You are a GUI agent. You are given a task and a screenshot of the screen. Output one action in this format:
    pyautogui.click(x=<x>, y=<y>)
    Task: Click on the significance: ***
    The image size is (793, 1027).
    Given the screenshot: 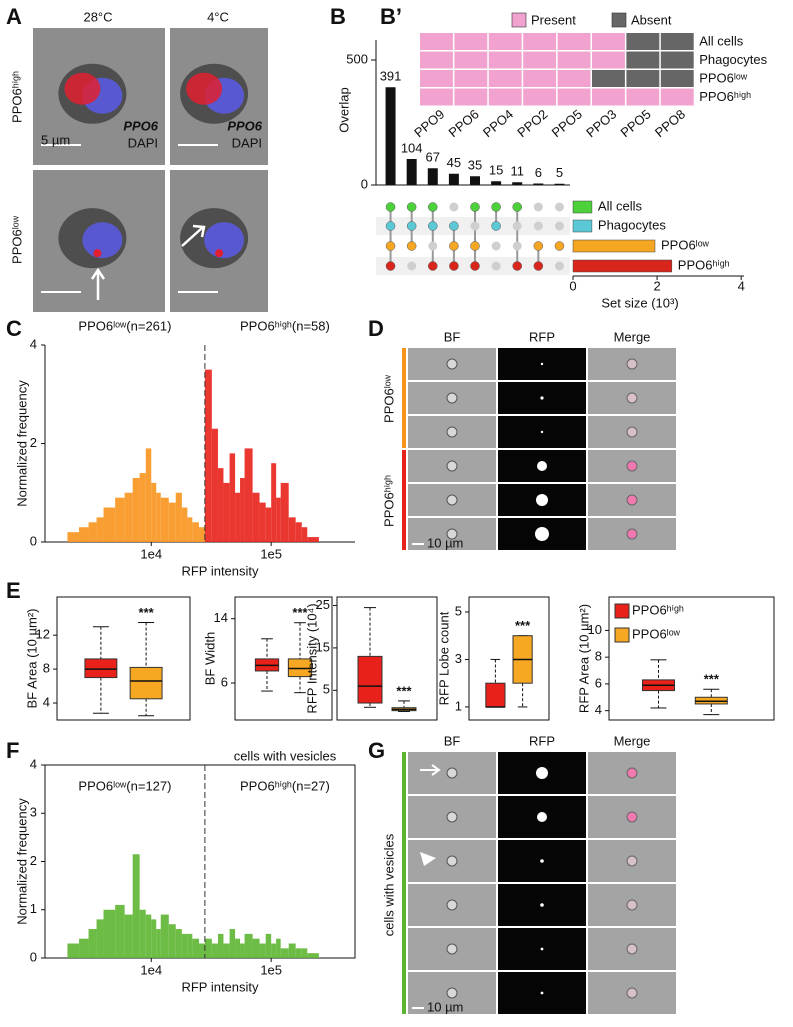 What is the action you would take?
    pyautogui.click(x=404, y=690)
    